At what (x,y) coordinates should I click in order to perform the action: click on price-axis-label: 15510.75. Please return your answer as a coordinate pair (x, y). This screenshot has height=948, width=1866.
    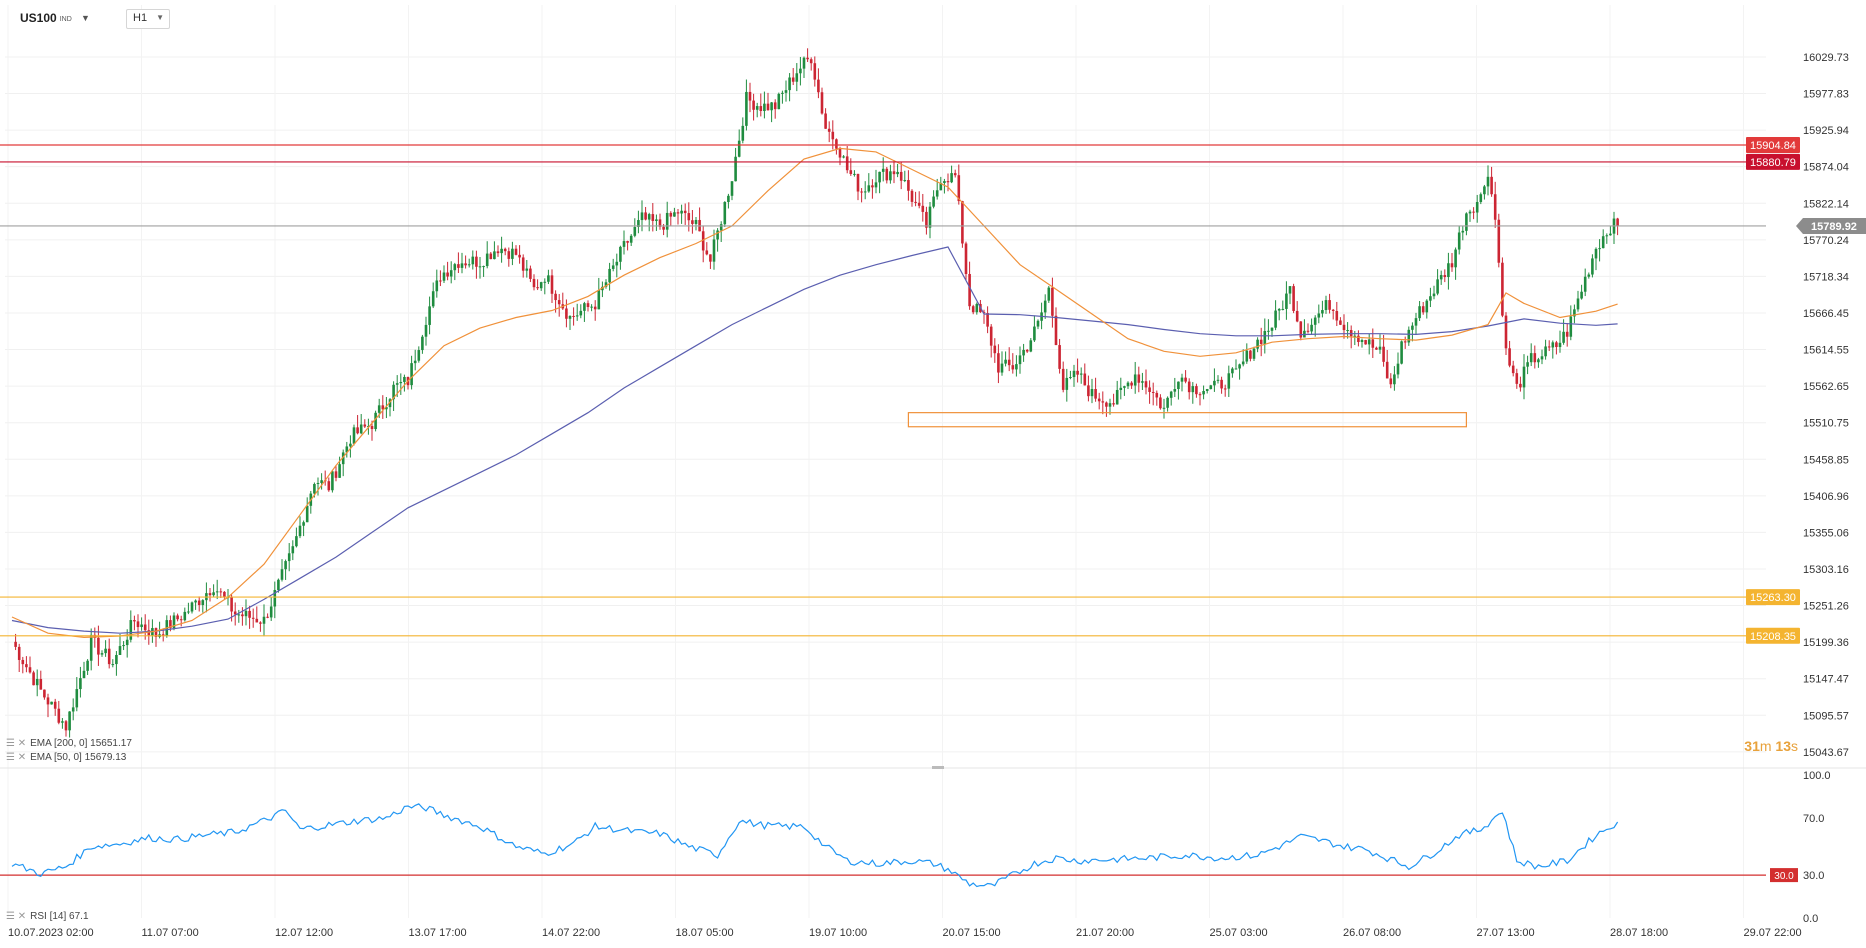
    Looking at the image, I should click on (1826, 424).